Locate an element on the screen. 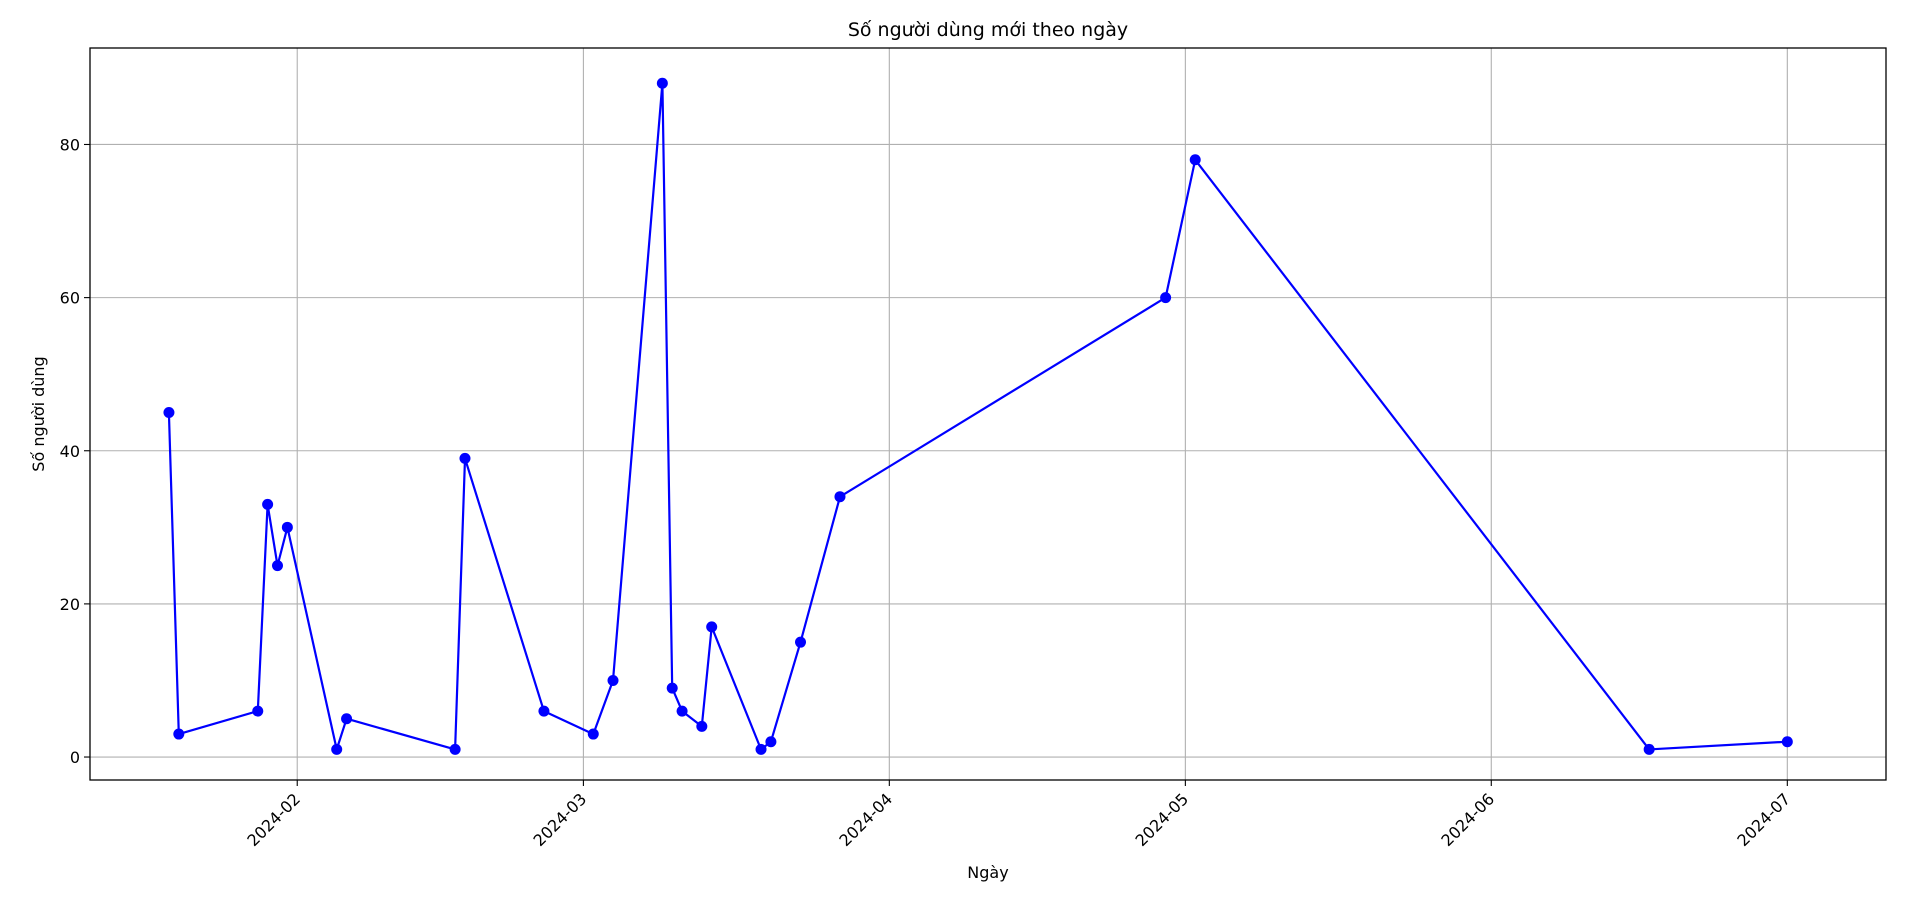 This screenshot has height=909, width=1908. y-axis-label: Số người dùng is located at coordinates (38, 413).